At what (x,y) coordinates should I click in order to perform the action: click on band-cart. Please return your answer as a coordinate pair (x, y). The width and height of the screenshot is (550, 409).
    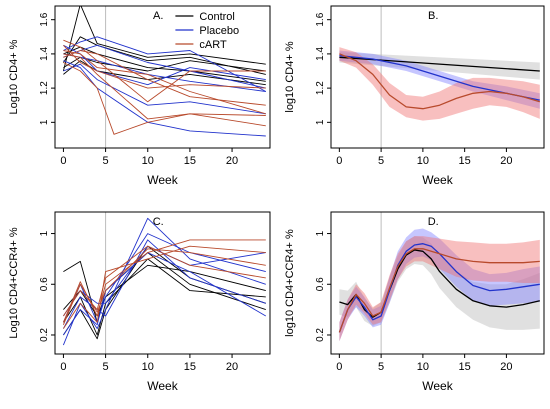
    Looking at the image, I should click on (439, 84).